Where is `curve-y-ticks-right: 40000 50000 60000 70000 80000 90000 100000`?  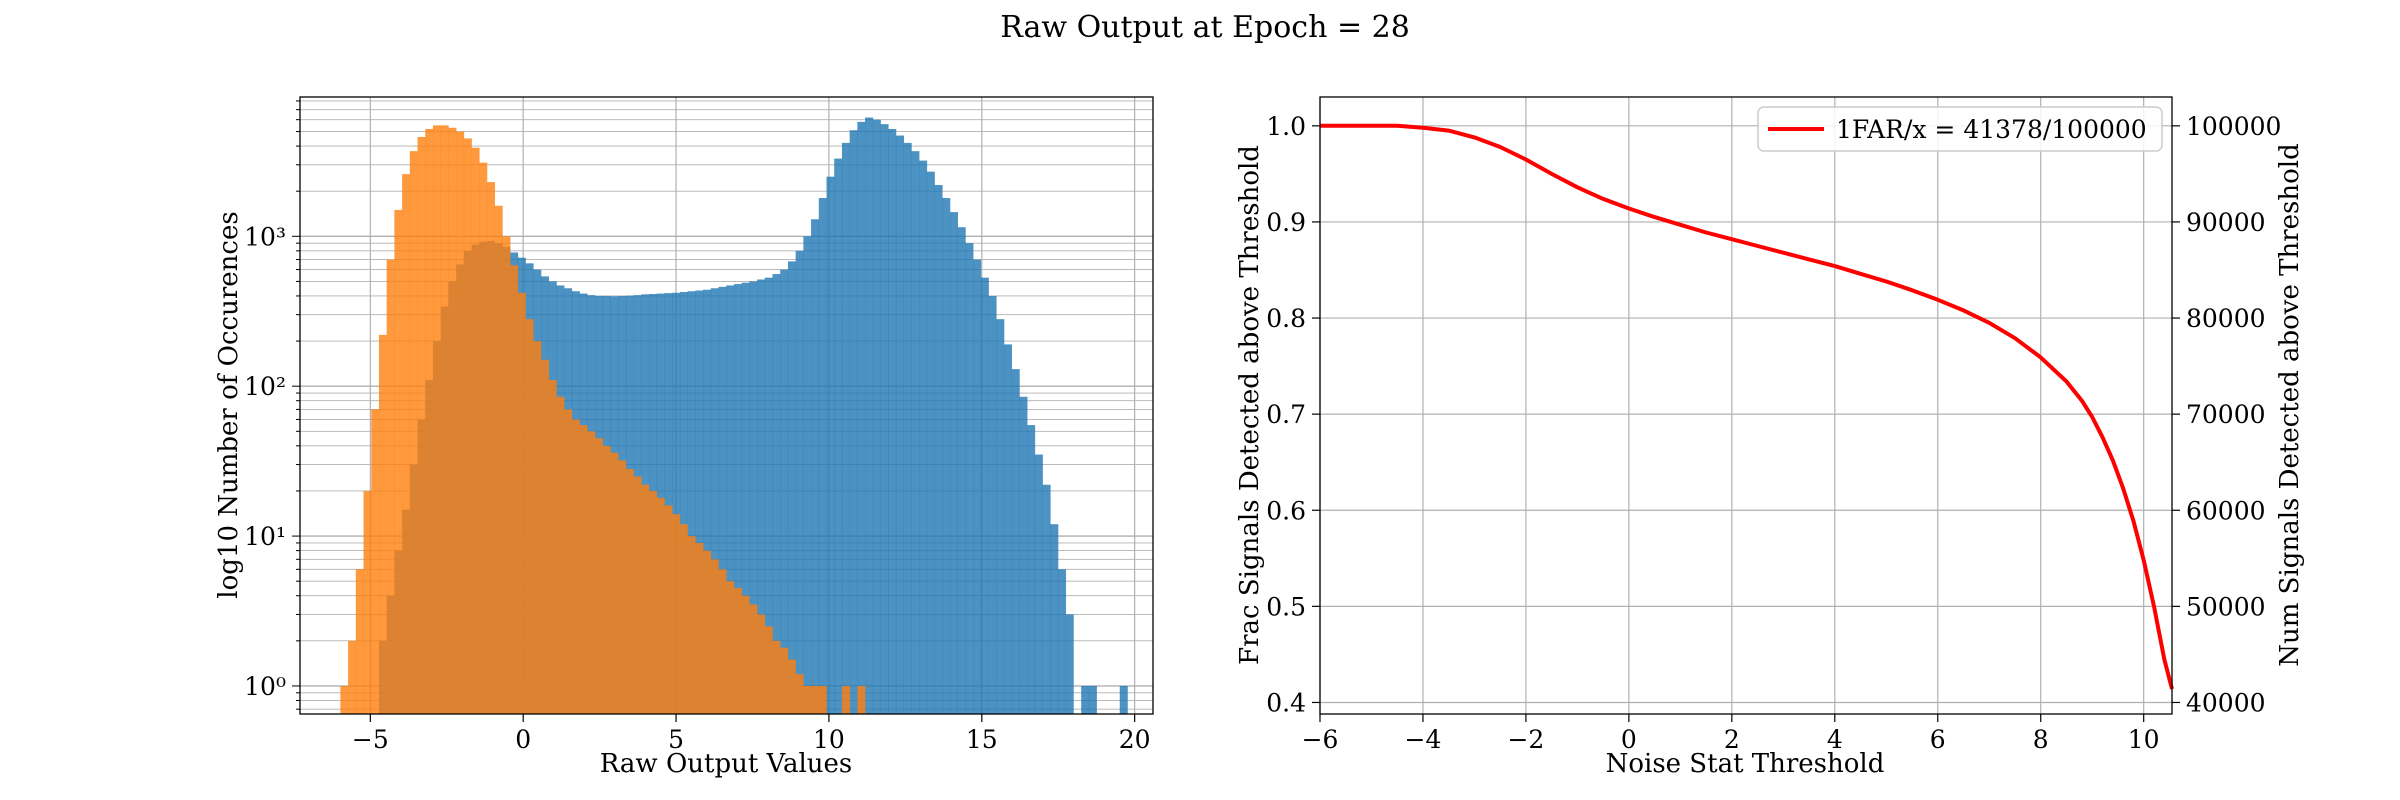
curve-y-ticks-right: 40000 50000 60000 70000 80000 90000 100000 is located at coordinates (2226, 414).